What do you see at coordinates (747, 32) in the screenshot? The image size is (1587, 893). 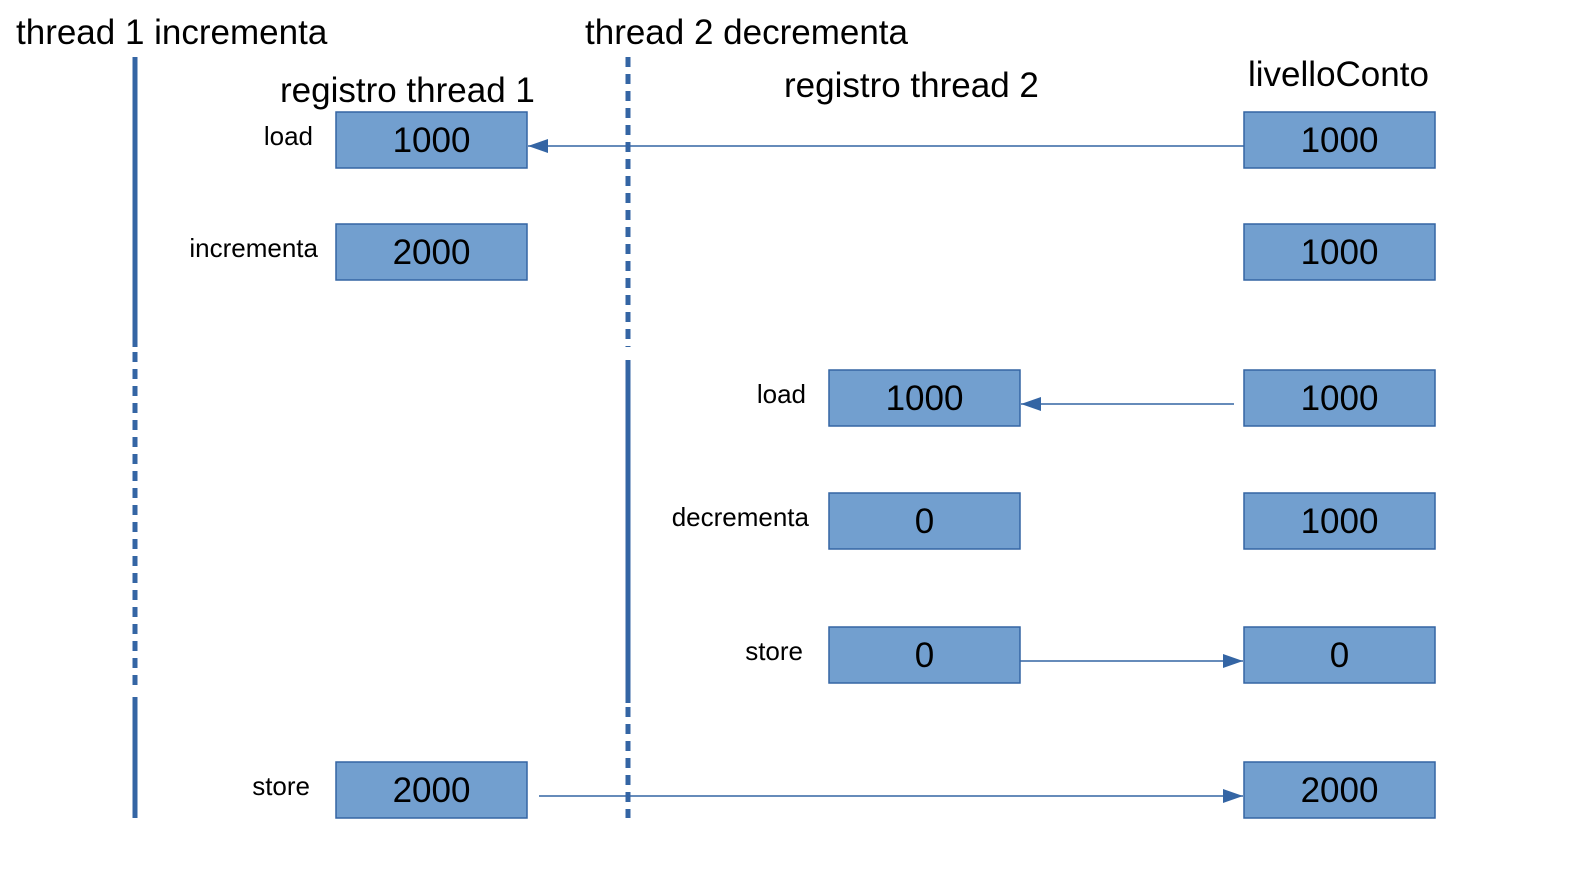 I see `thread2-header: thread 2 decrementa` at bounding box center [747, 32].